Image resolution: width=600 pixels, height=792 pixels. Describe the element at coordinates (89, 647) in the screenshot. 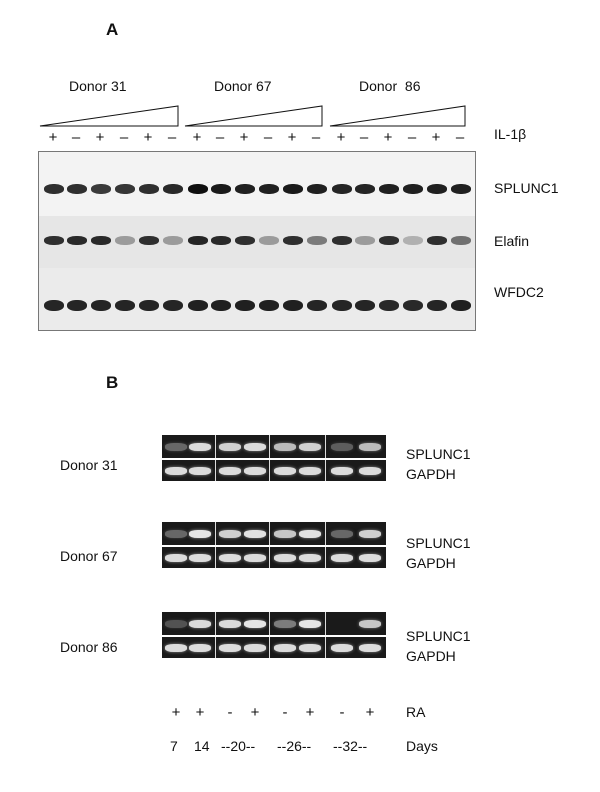

I see `donor-86-label-b: Donor 86` at that location.